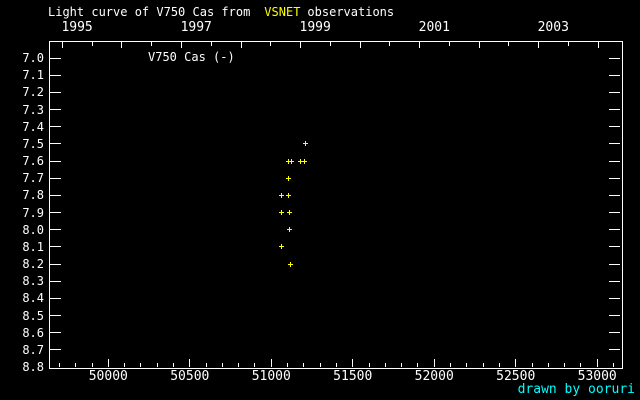 The height and width of the screenshot is (400, 640). Describe the element at coordinates (33, 281) in the screenshot. I see `y-axis-label: 8.3` at that location.